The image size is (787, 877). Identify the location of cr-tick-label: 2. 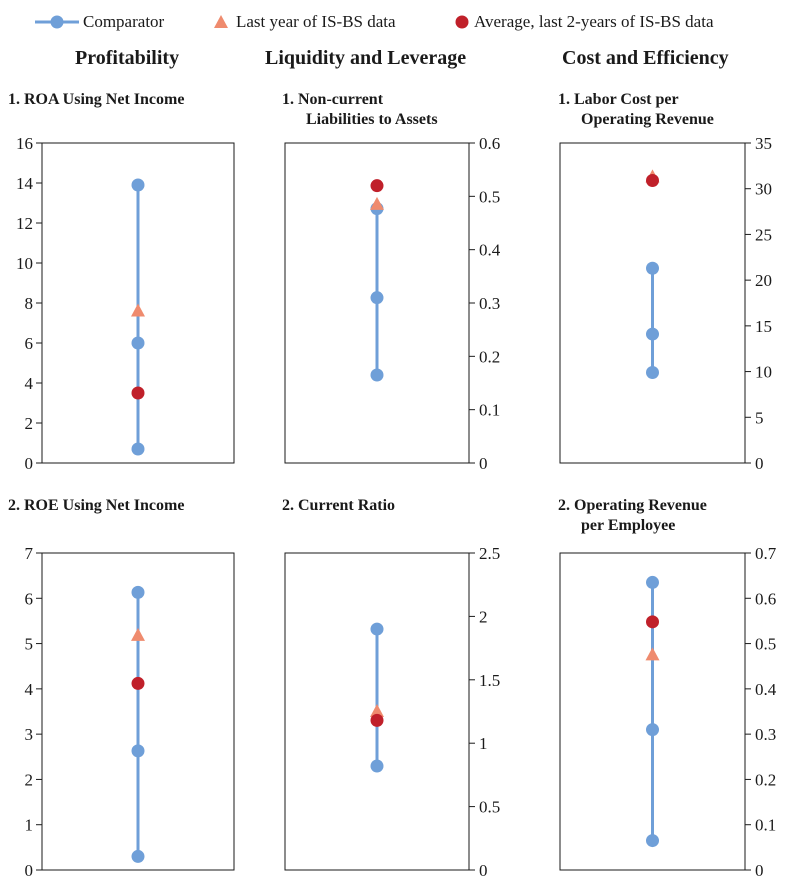
(483, 616).